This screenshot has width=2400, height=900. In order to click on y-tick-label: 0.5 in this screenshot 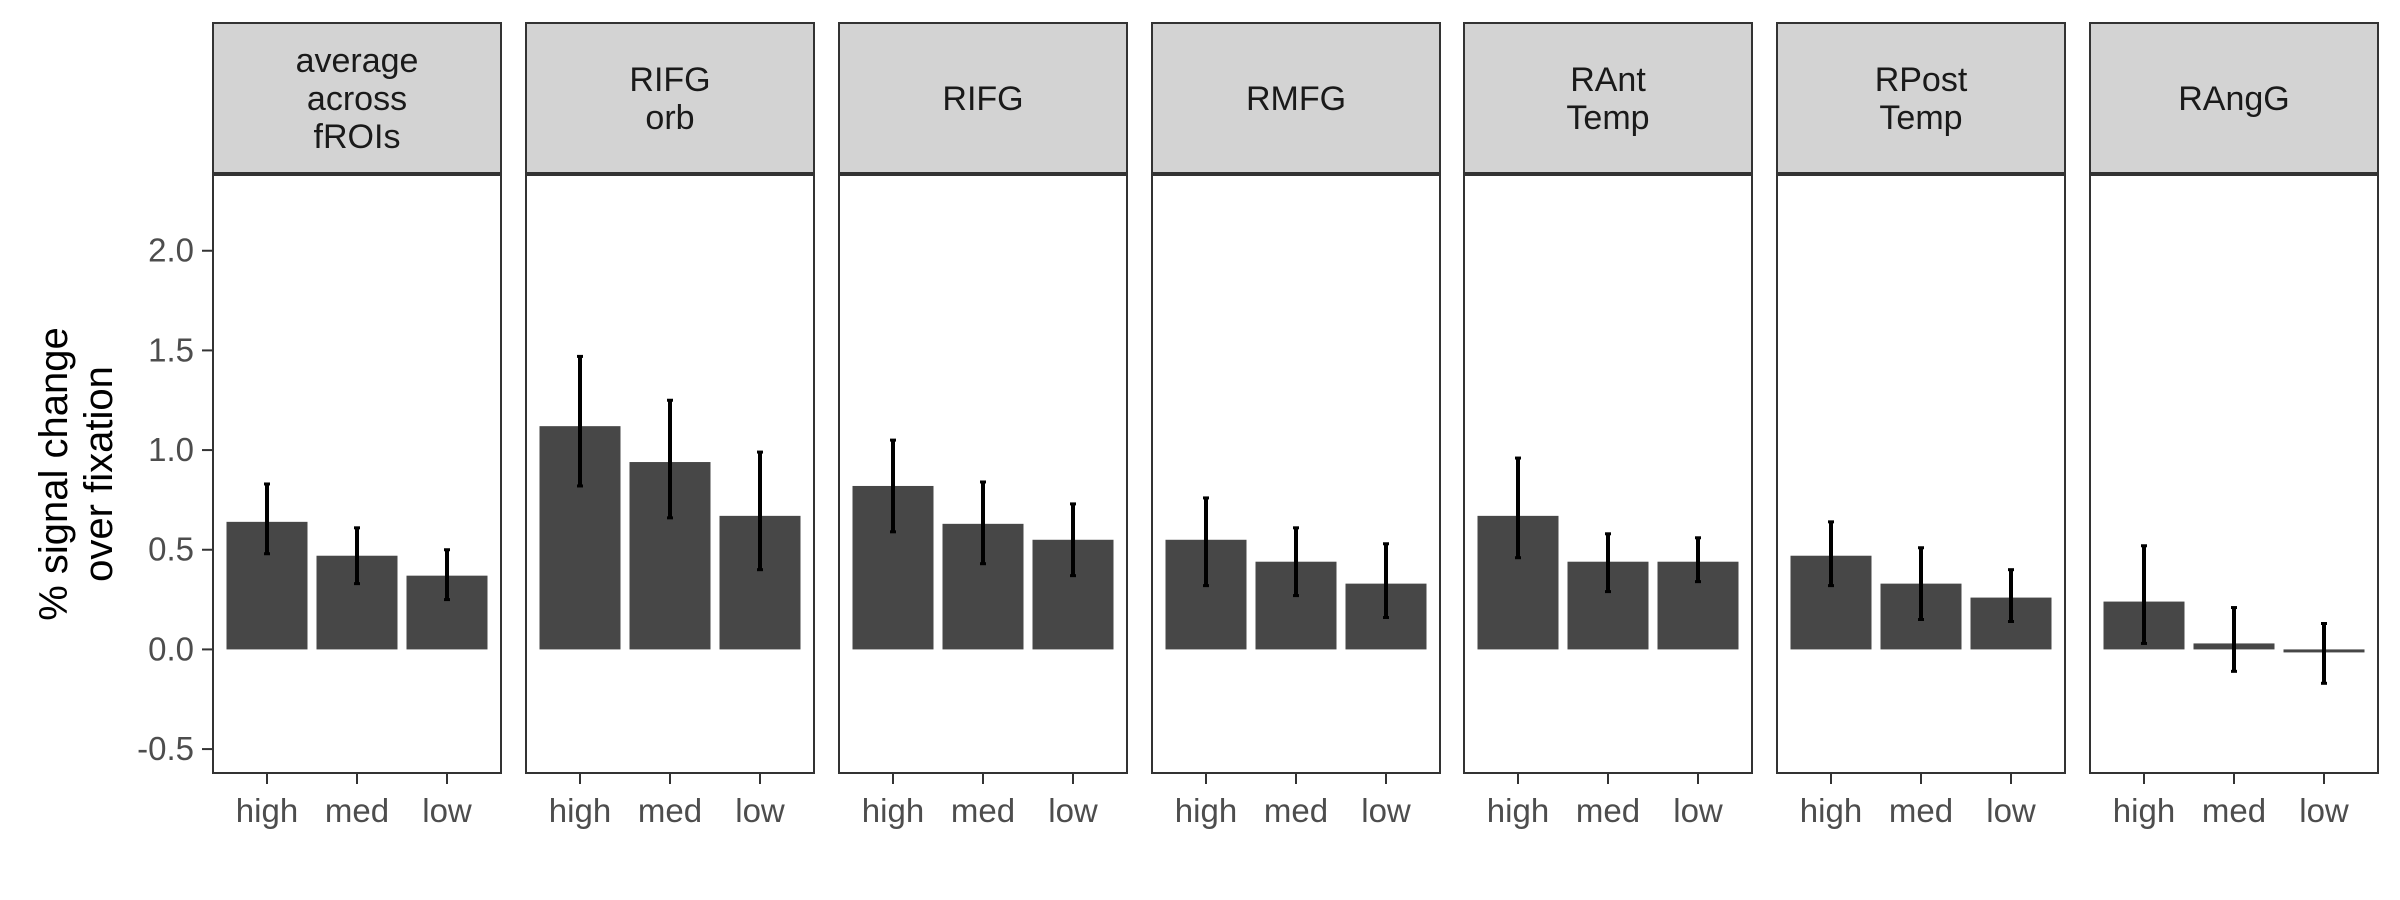, I will do `click(171, 549)`.